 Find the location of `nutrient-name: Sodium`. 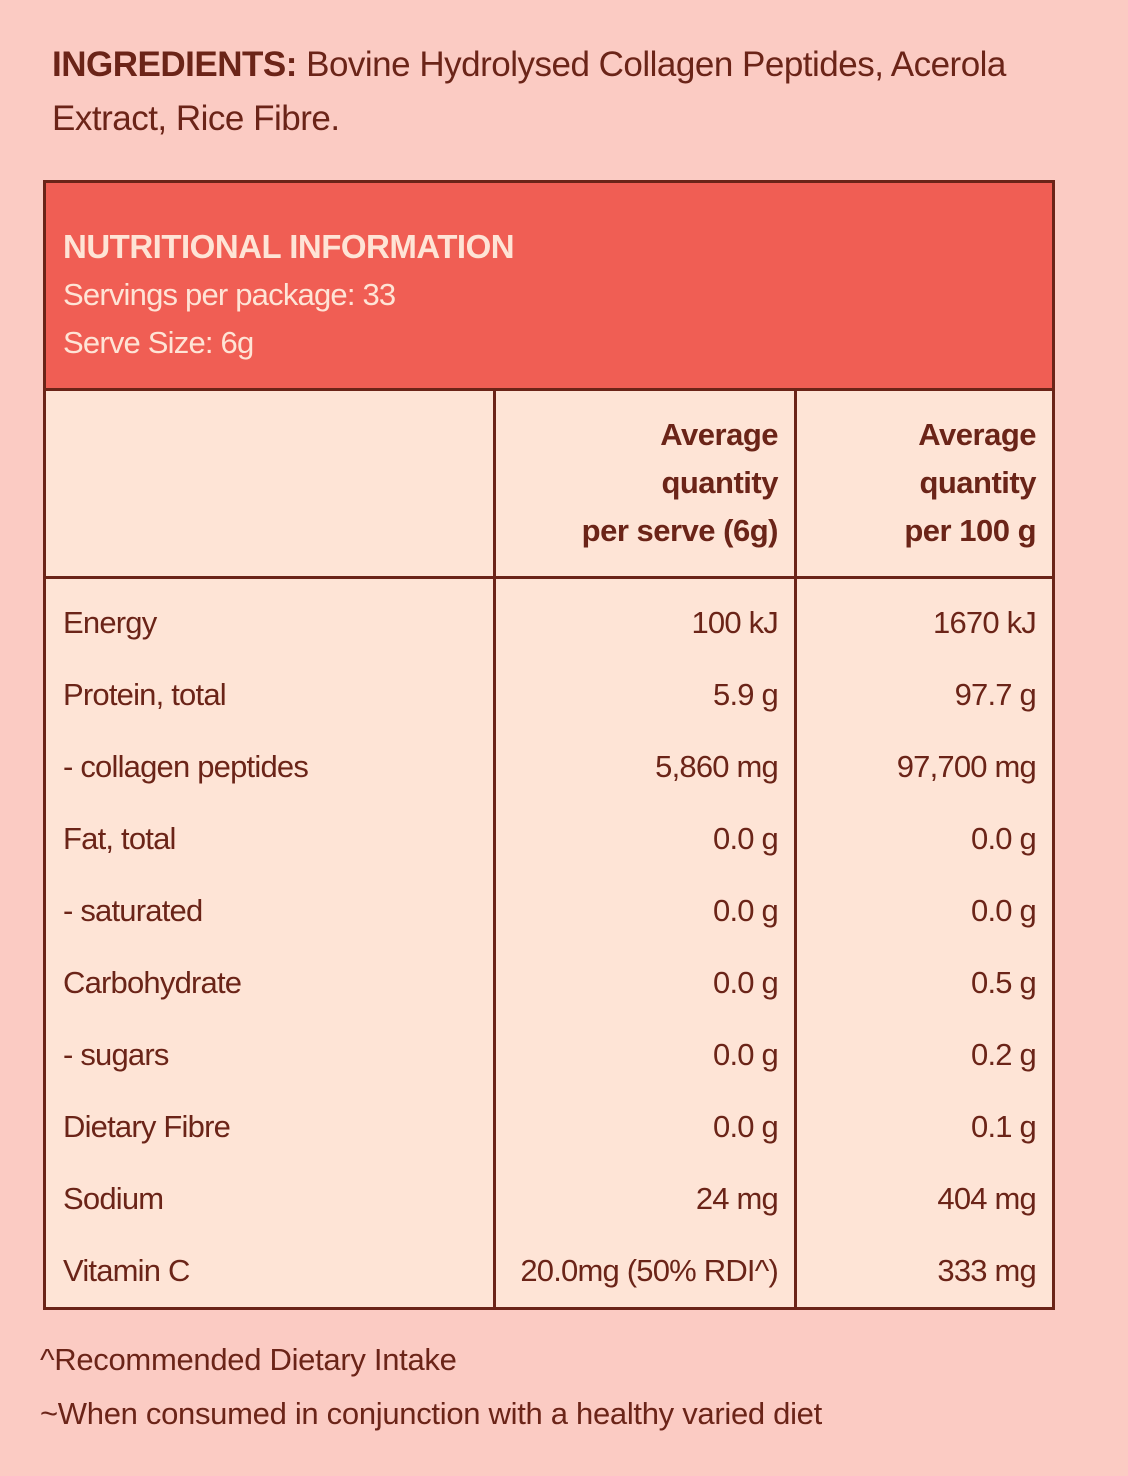

nutrient-name: Sodium is located at coordinates (113, 1198).